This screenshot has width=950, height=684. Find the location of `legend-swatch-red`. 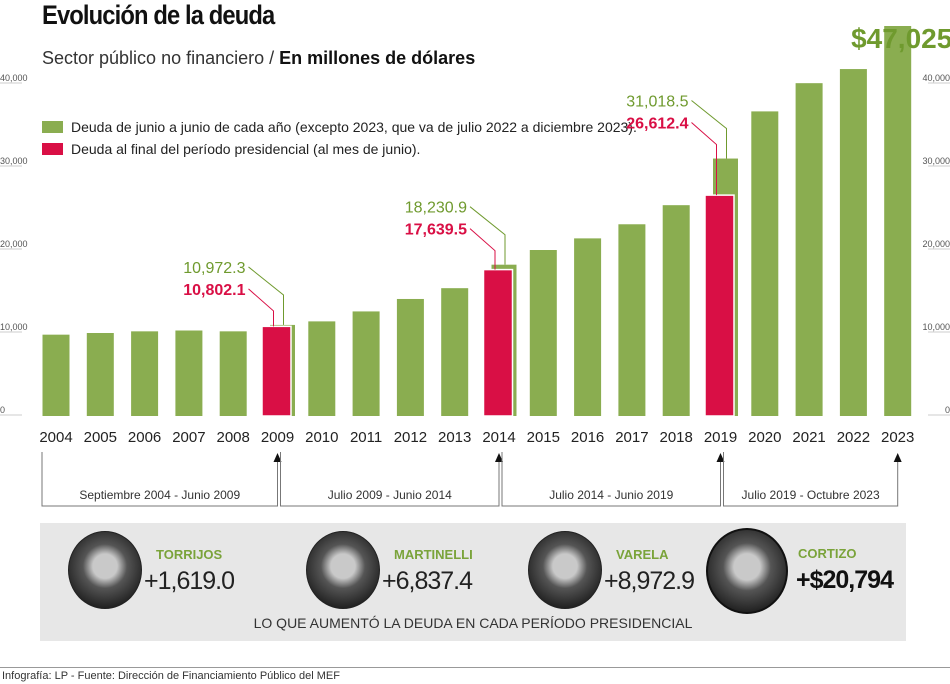

legend-swatch-red is located at coordinates (52, 149).